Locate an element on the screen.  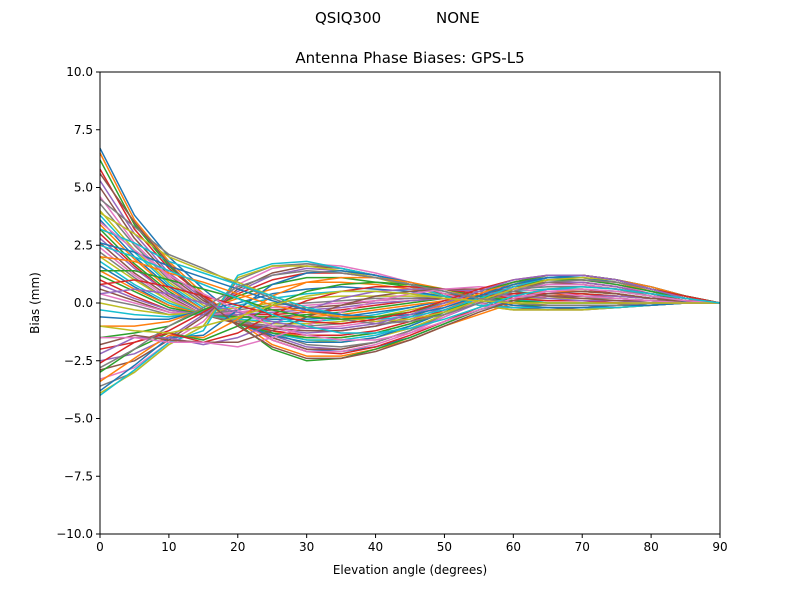
y-tick-label: −5.0 is located at coordinates (78, 419).